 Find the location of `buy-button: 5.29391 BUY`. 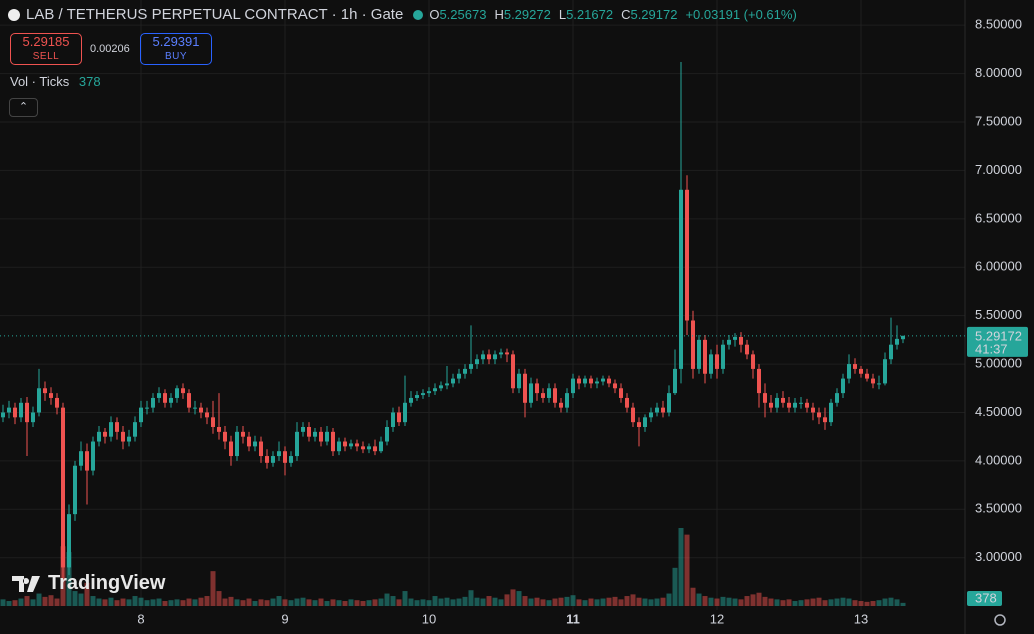

buy-button: 5.29391 BUY is located at coordinates (176, 49).